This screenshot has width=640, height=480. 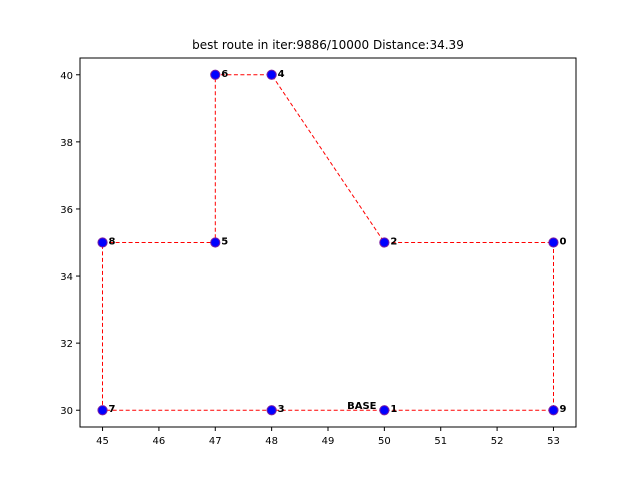 What do you see at coordinates (281, 409) in the screenshot?
I see `point-label-3: 3` at bounding box center [281, 409].